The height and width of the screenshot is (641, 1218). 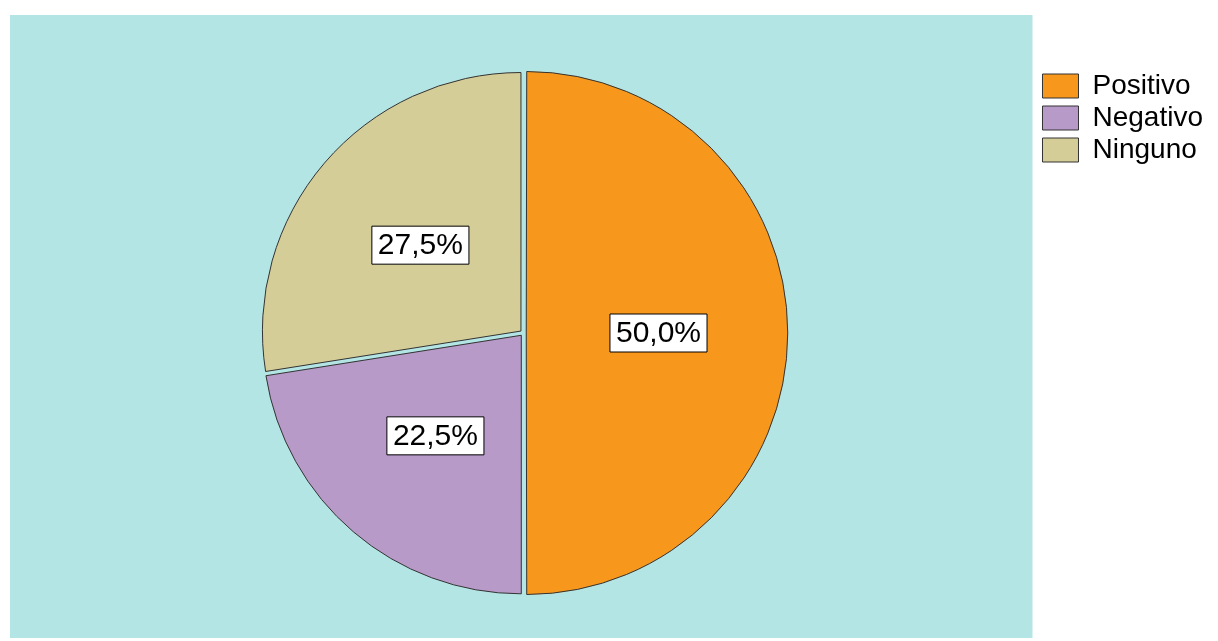 I want to click on legend-label: Positivo, so click(x=1141, y=84).